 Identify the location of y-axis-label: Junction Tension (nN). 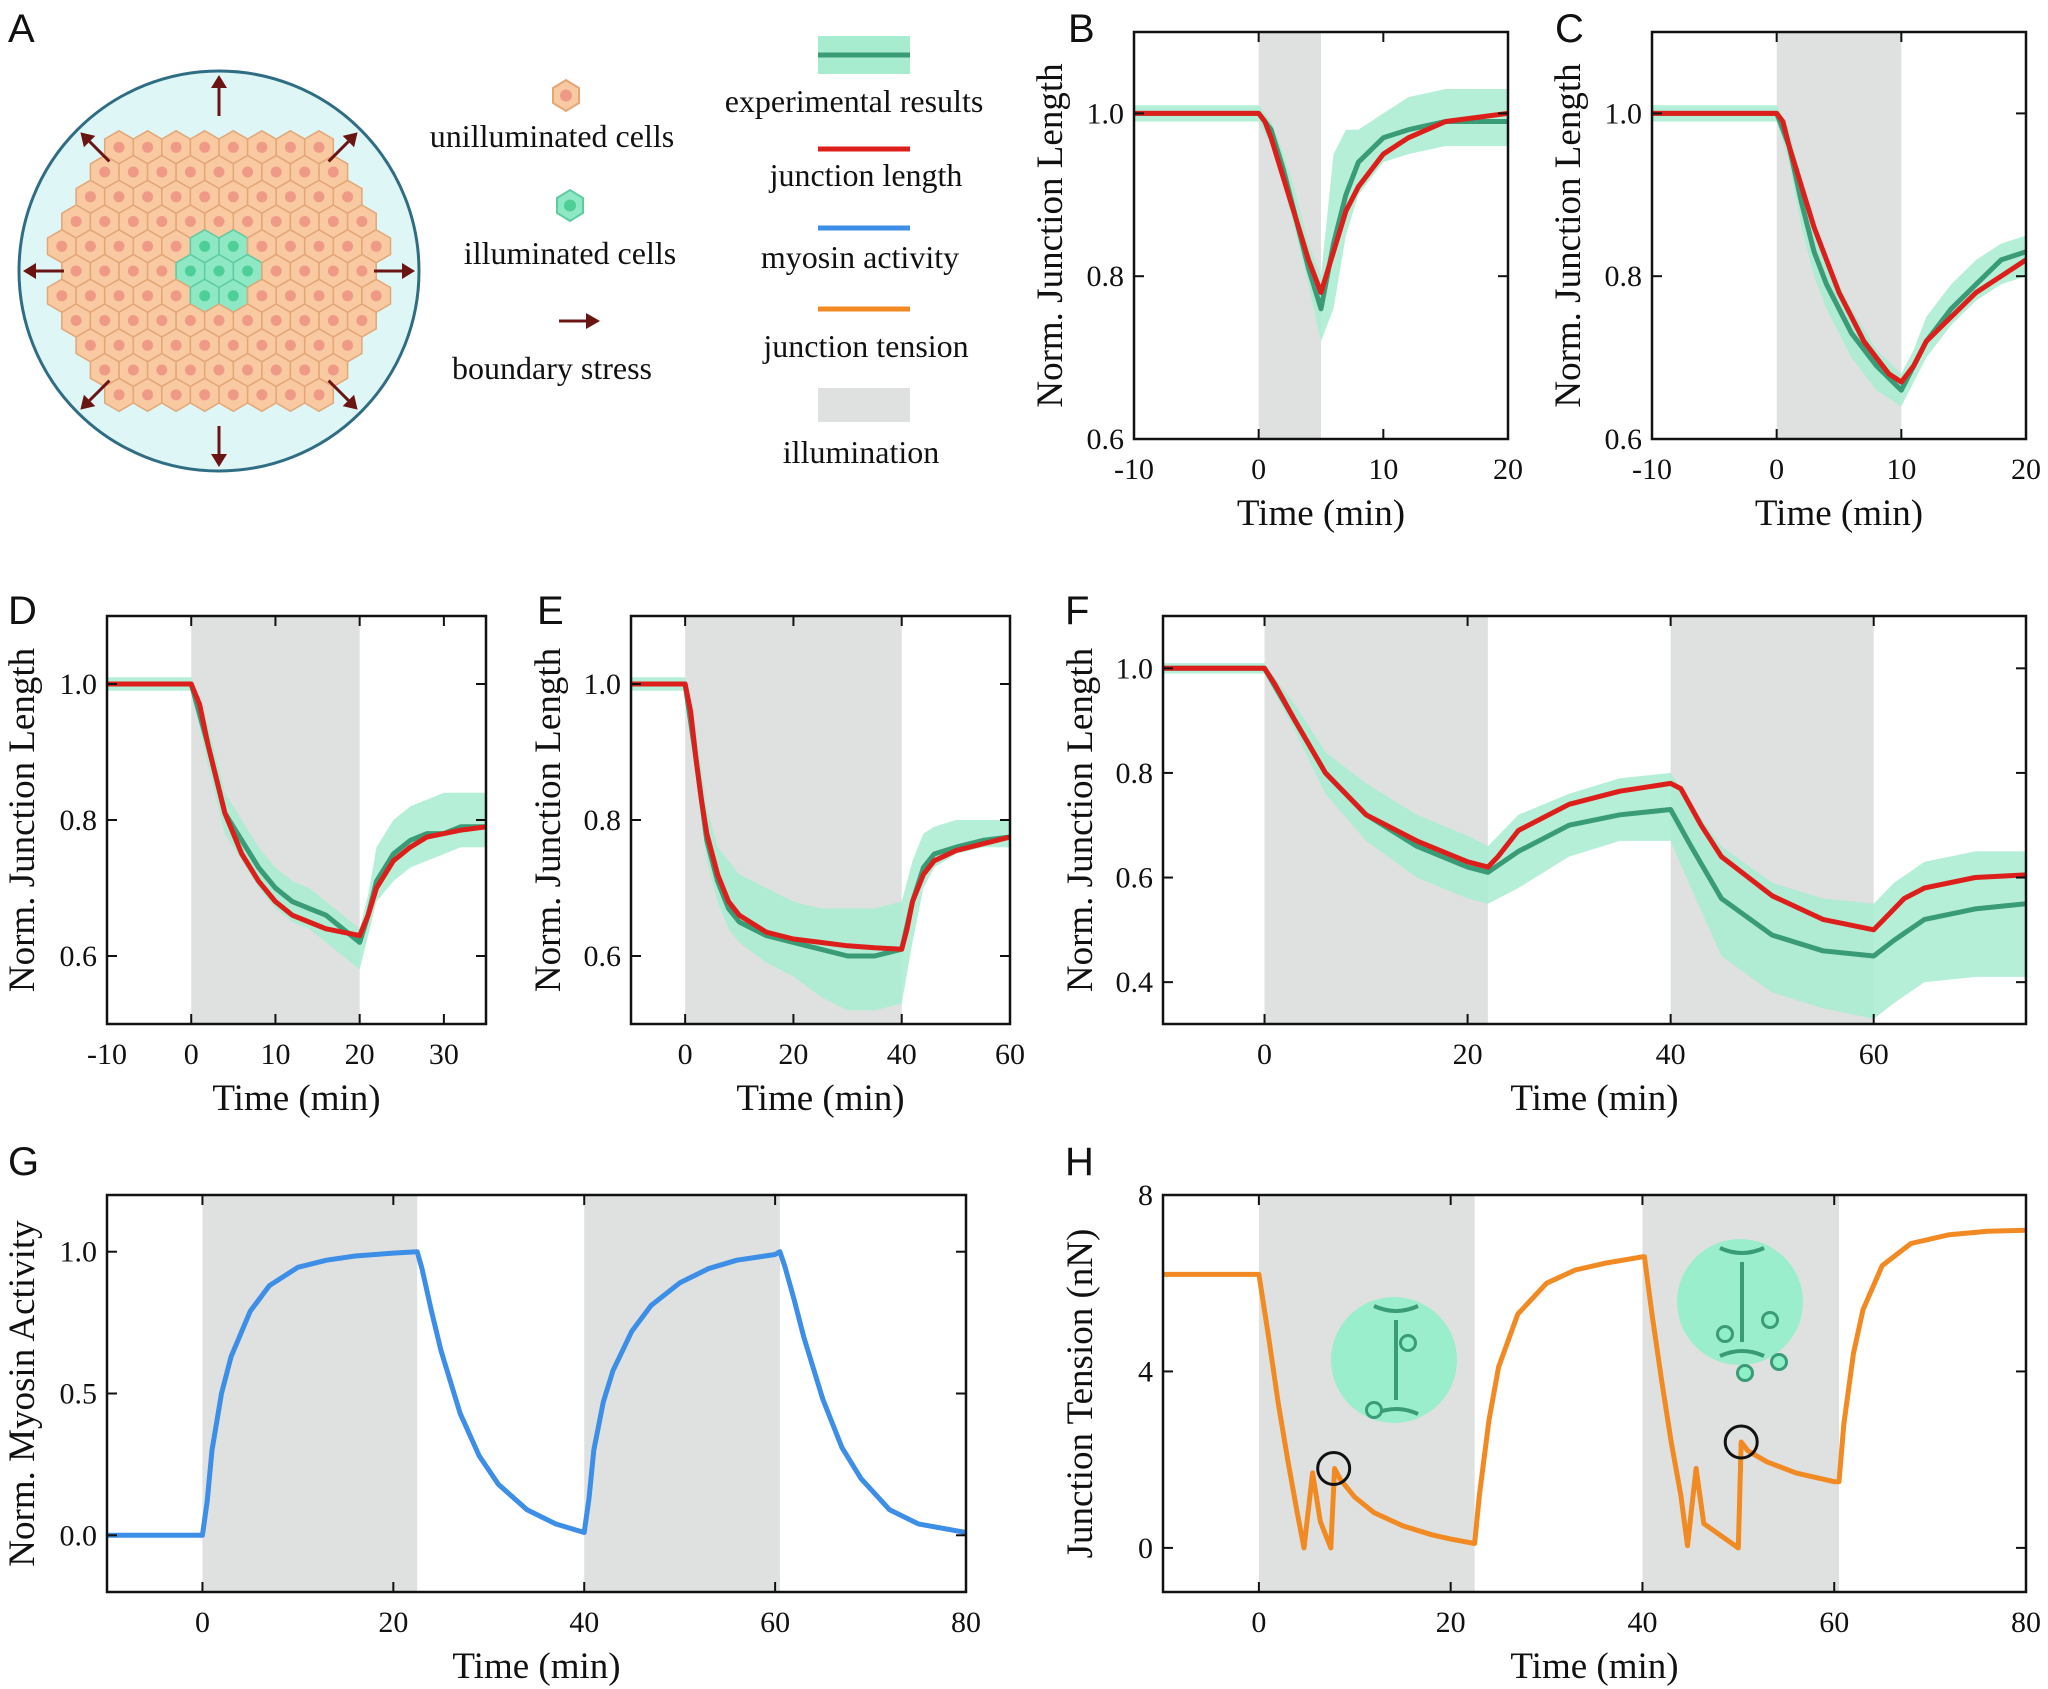
(1080, 1394).